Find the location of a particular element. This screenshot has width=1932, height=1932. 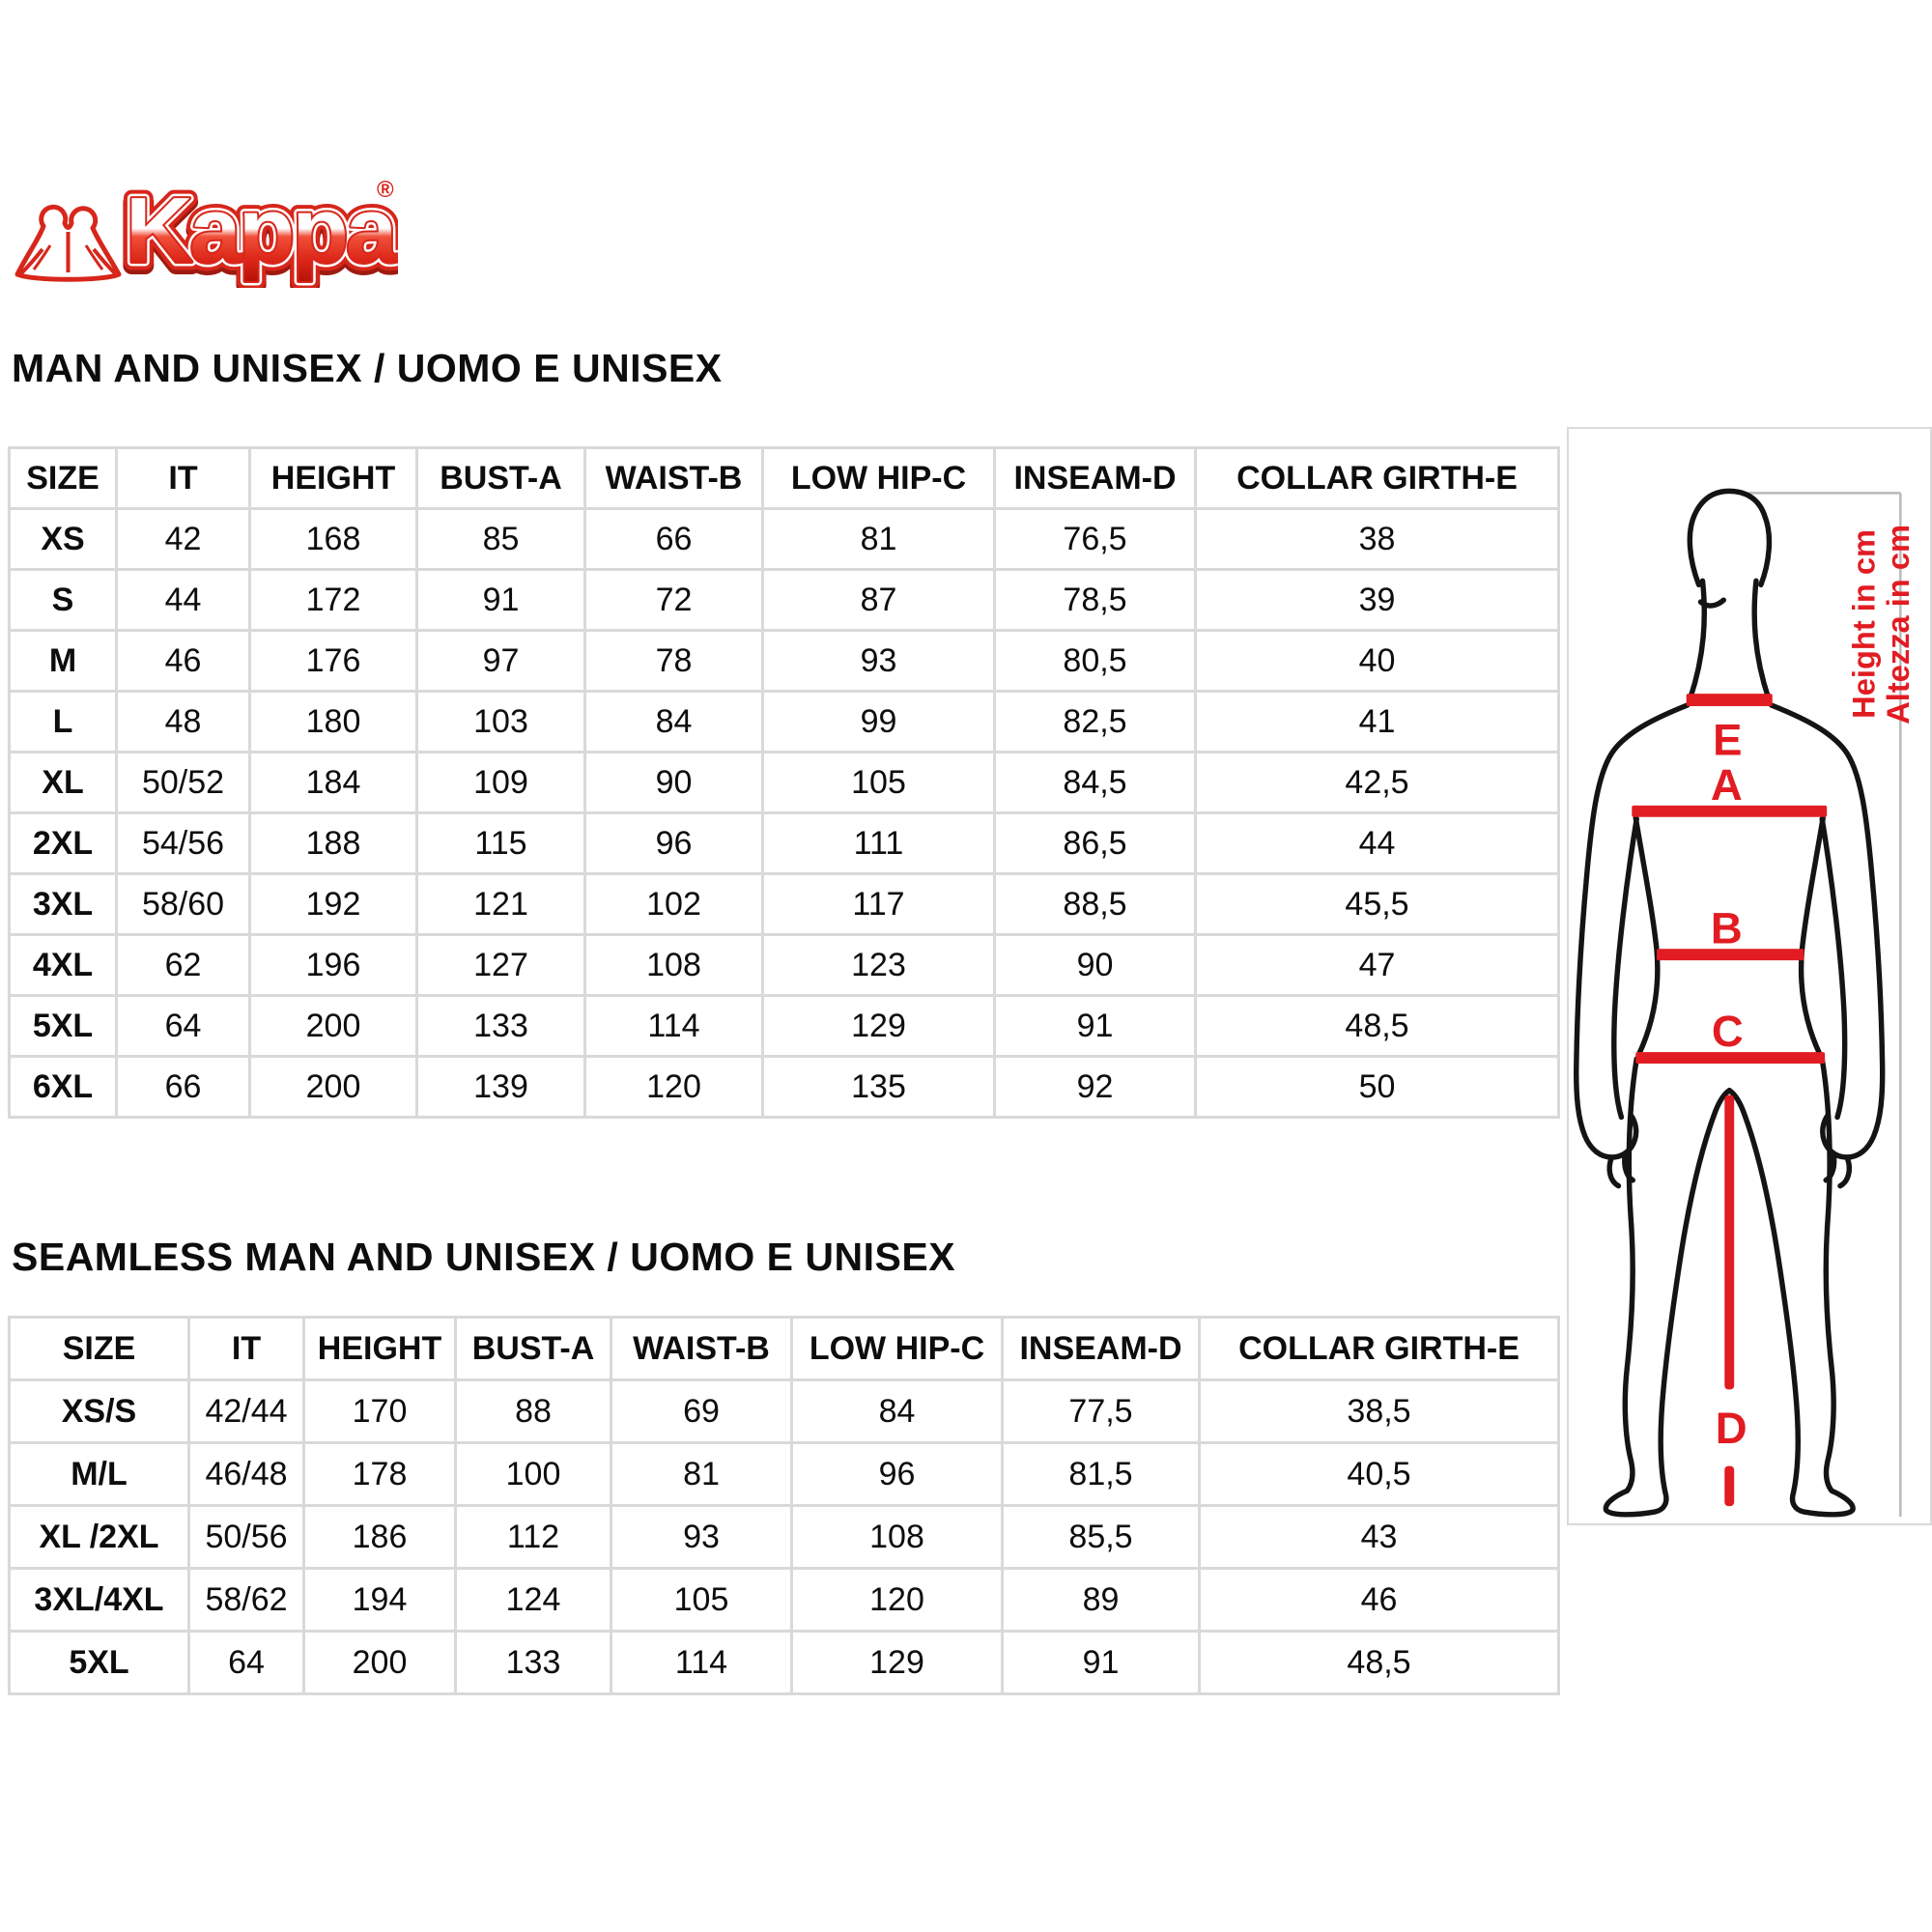

size-cell: XL /2XL is located at coordinates (99, 1537).